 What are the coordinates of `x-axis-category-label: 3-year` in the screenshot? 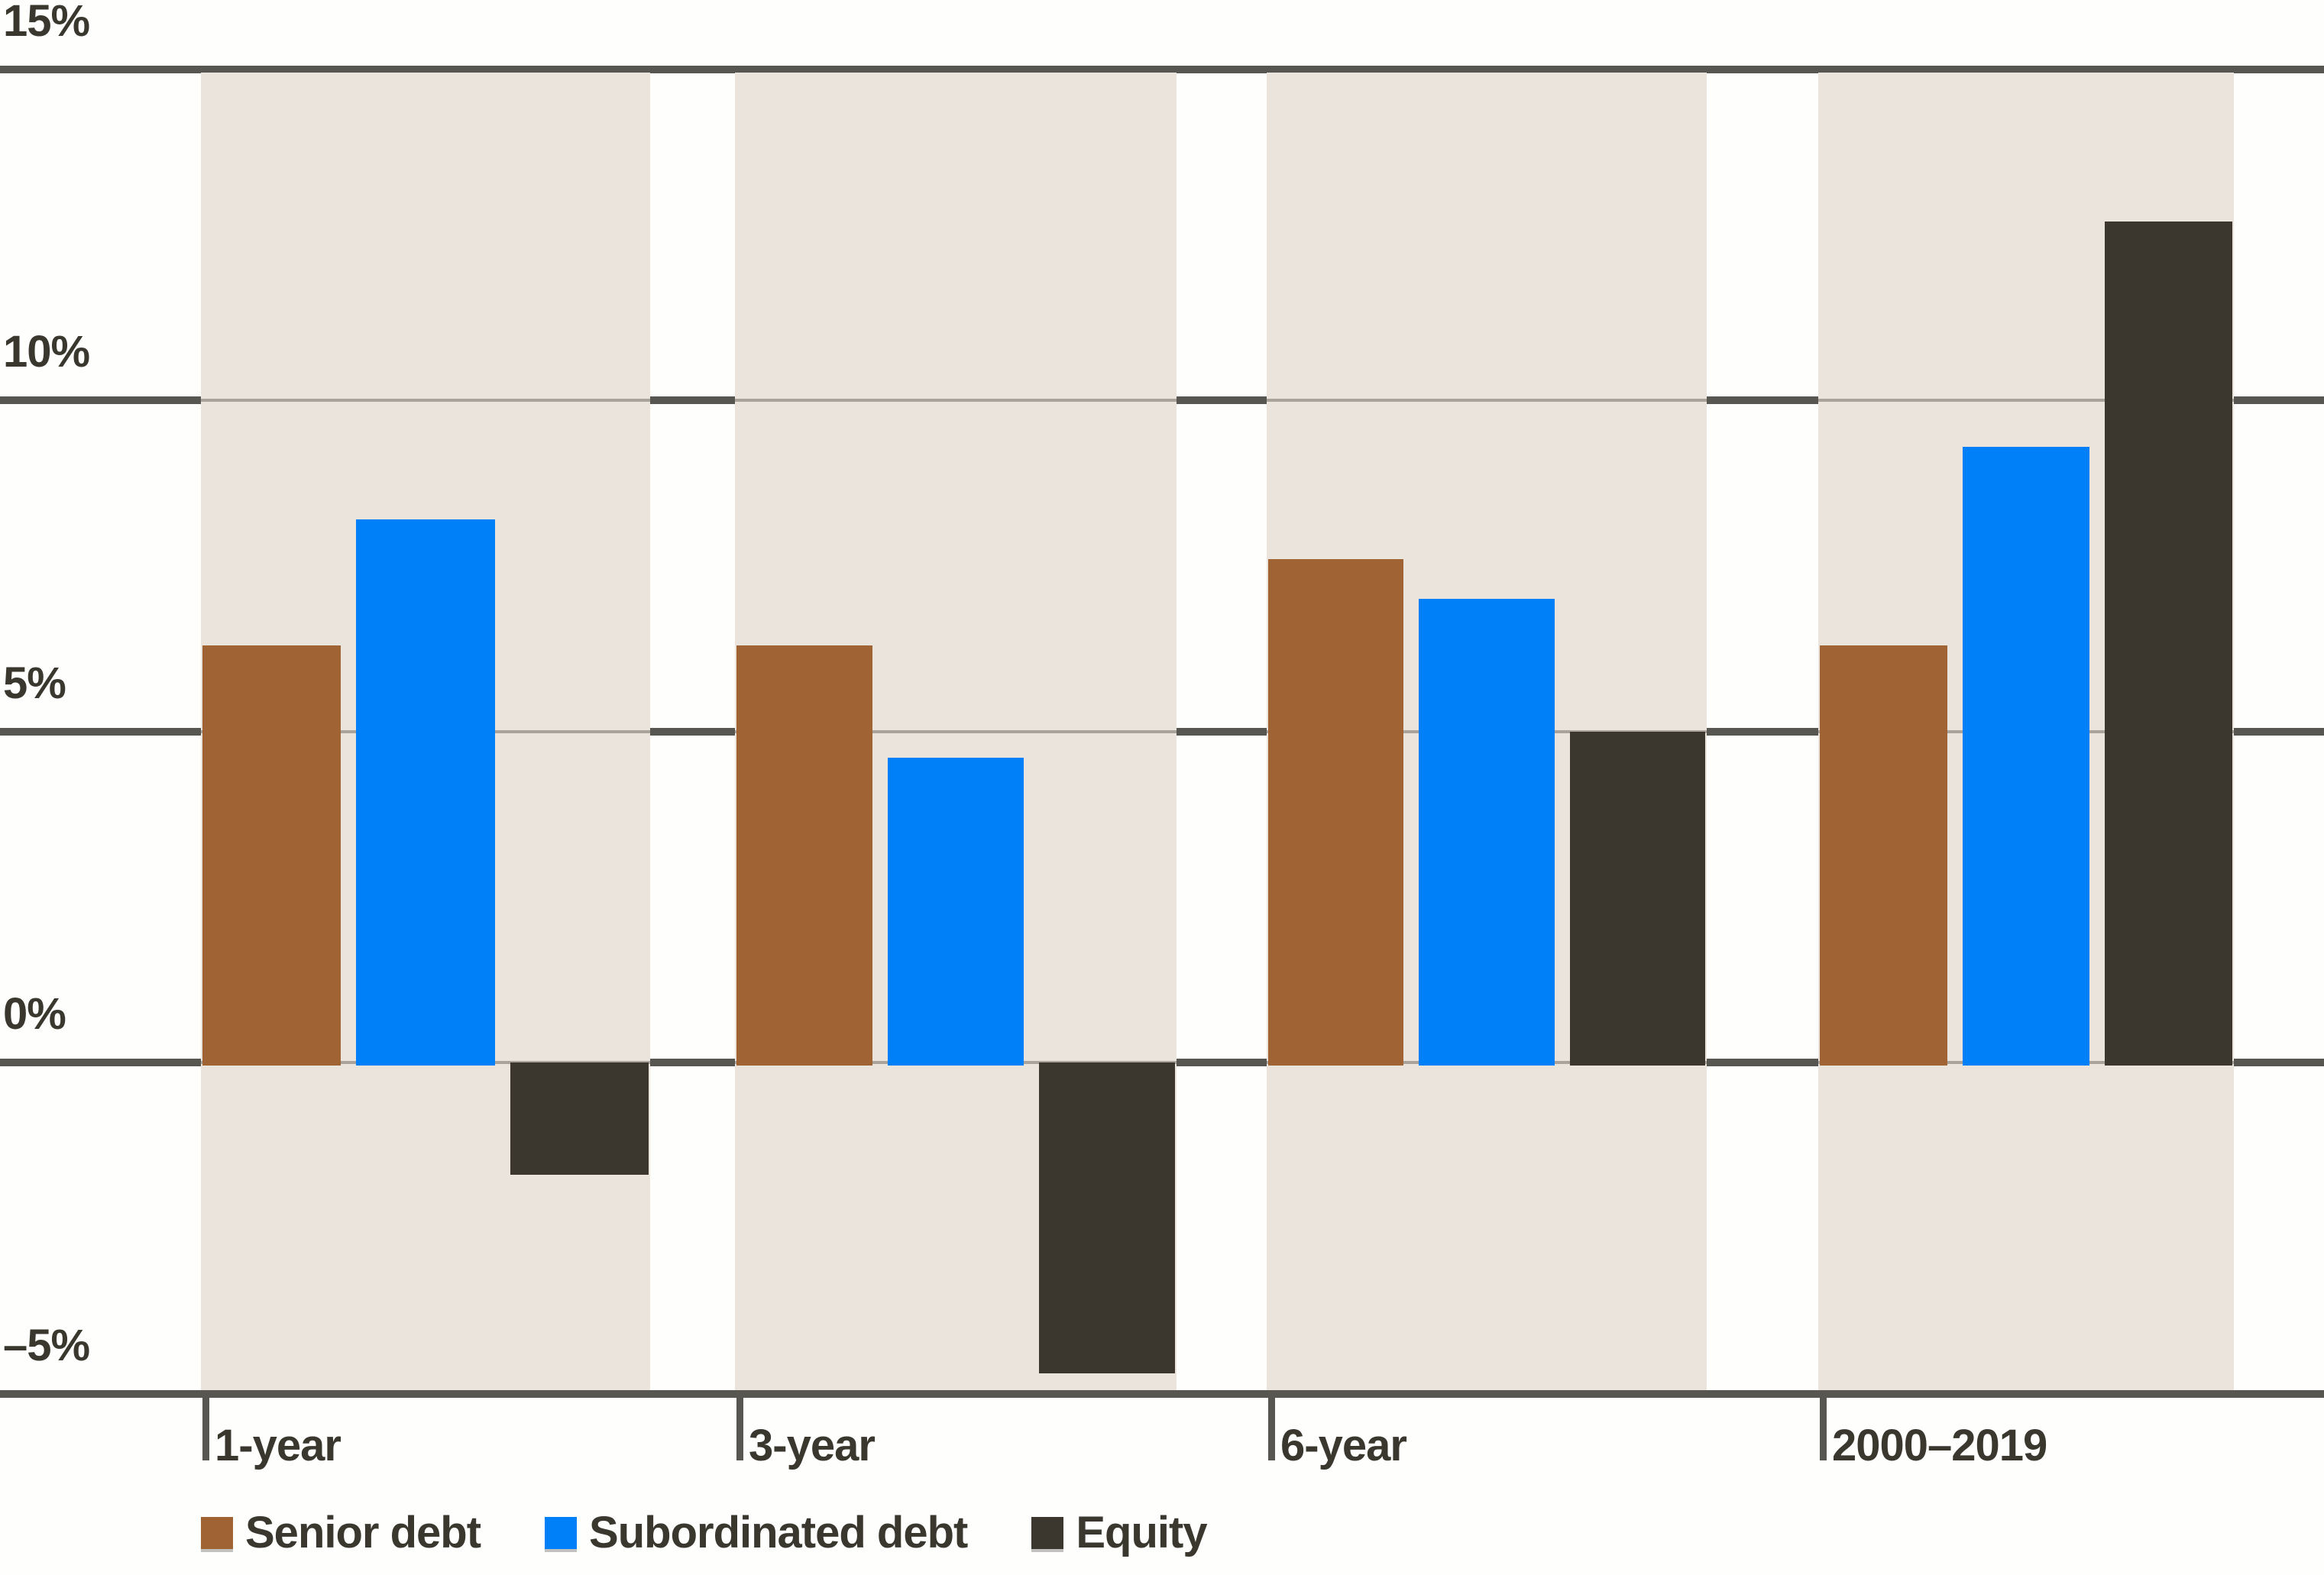 It's located at (812, 1446).